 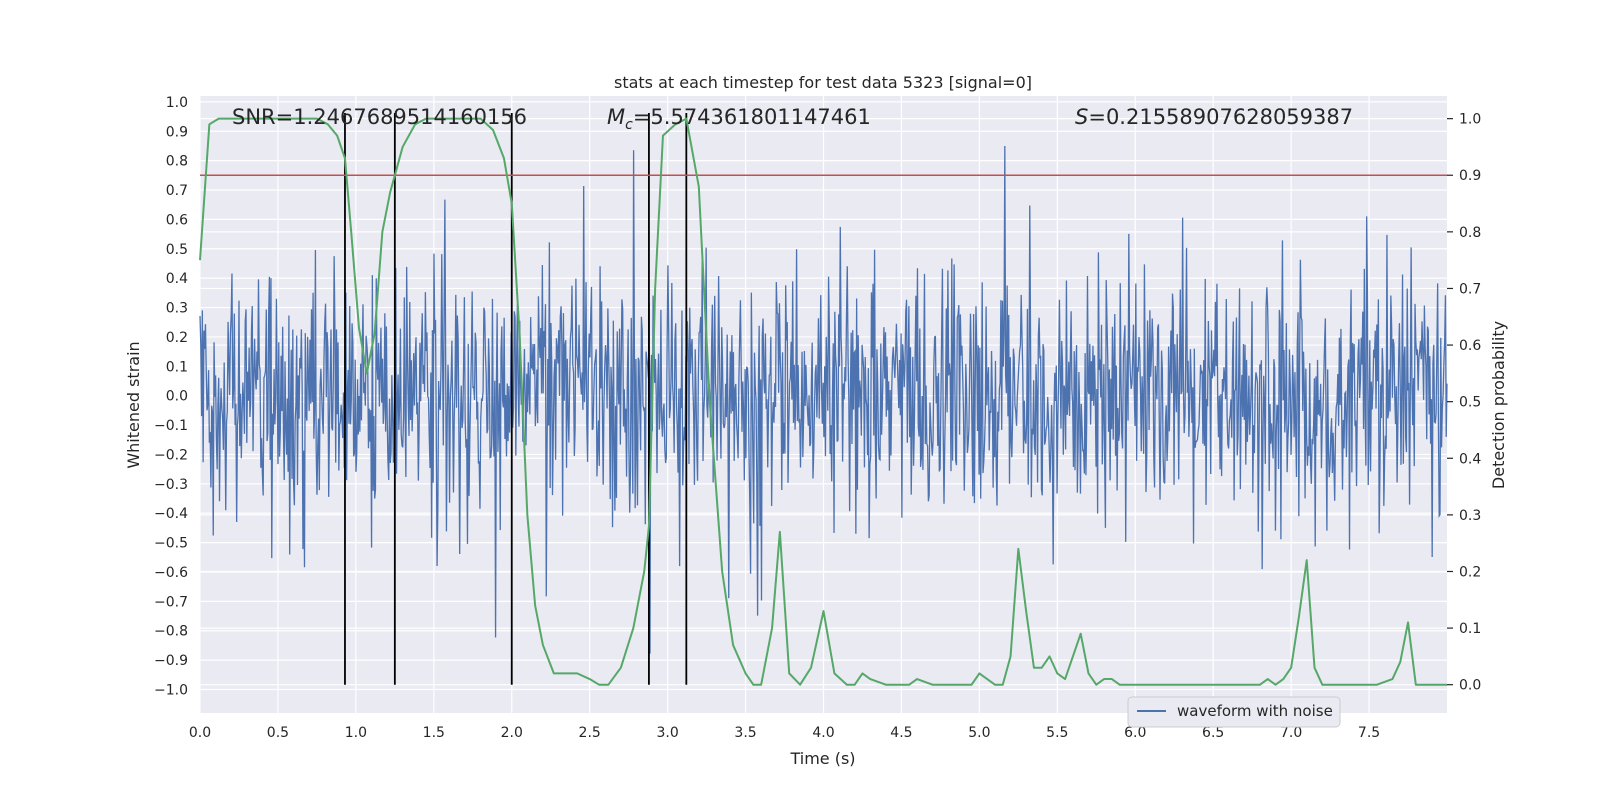 What do you see at coordinates (616, 117) in the screenshot?
I see `chirp-mass-symbol: M` at bounding box center [616, 117].